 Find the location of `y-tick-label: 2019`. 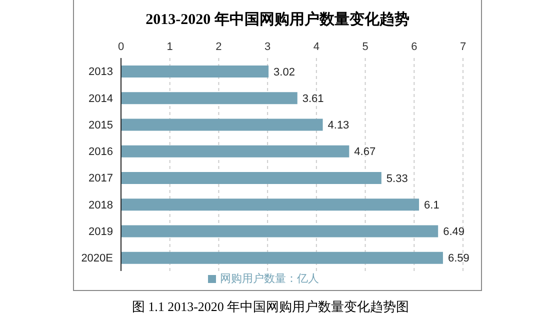

y-tick-label: 2019 is located at coordinates (100, 232).